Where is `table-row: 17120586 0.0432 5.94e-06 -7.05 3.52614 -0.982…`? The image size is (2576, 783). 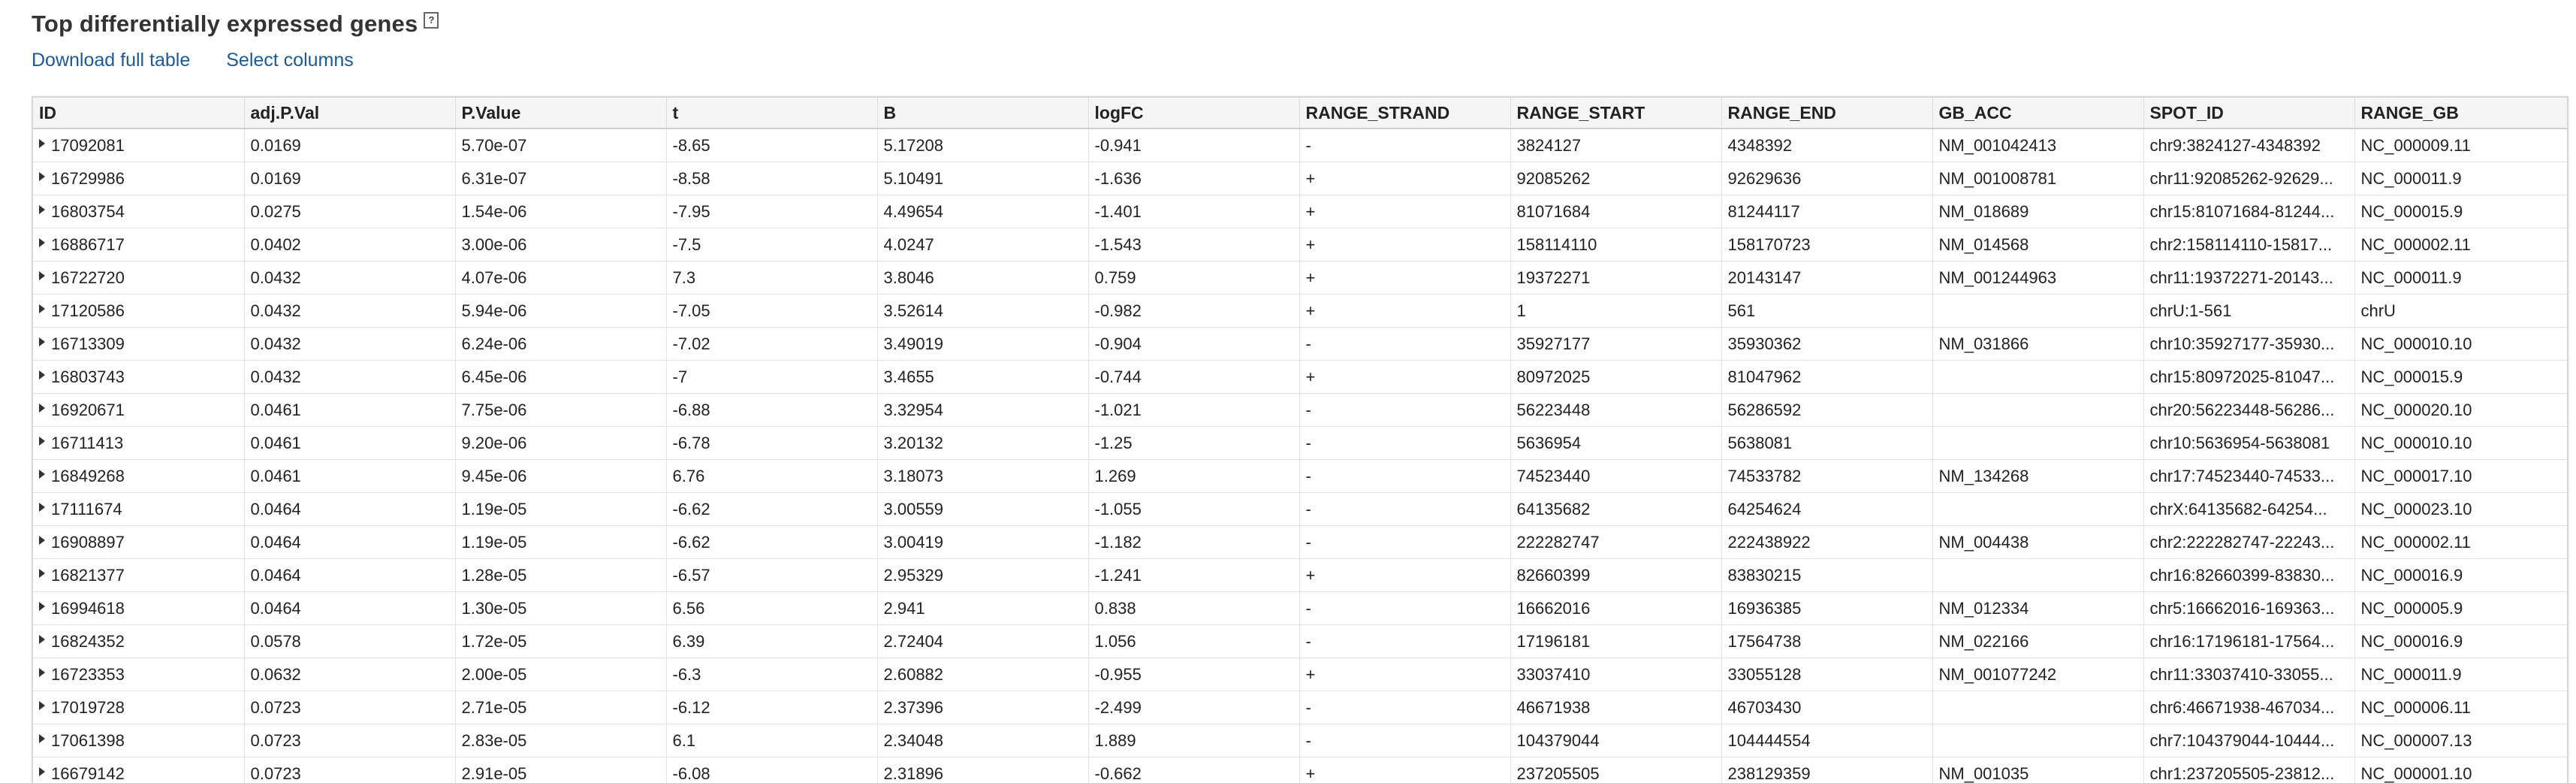 table-row: 17120586 0.0432 5.94e-06 -7.05 3.52614 -0.982… is located at coordinates (1300, 311).